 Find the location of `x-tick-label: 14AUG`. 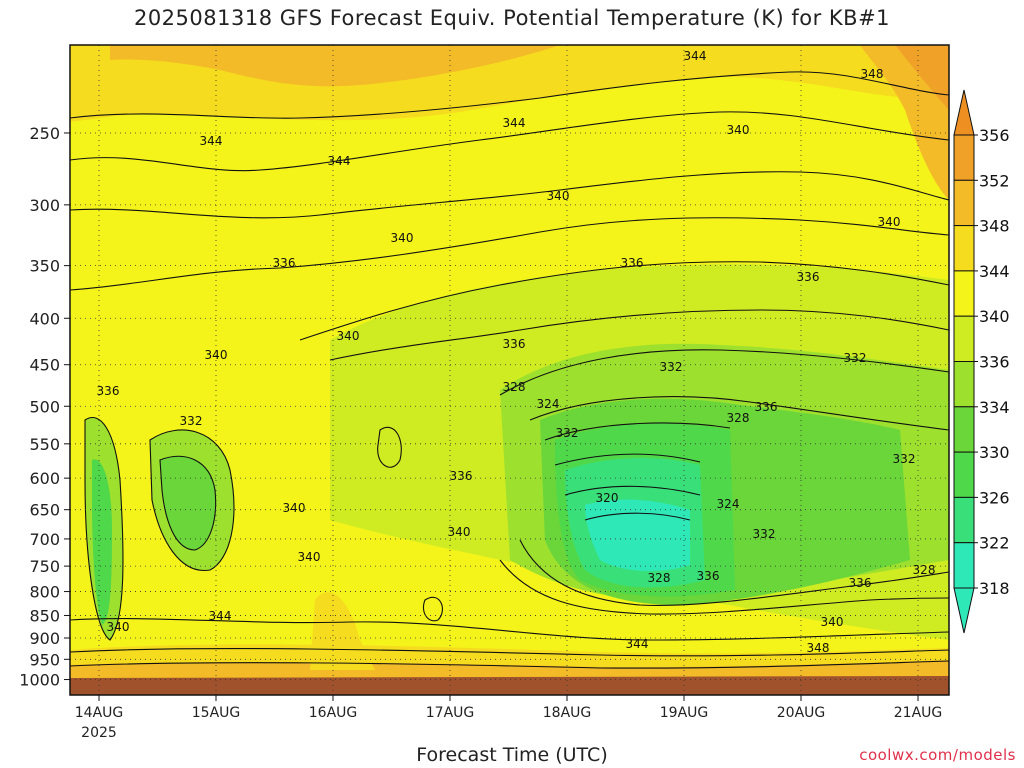

x-tick-label: 14AUG is located at coordinates (99, 713).